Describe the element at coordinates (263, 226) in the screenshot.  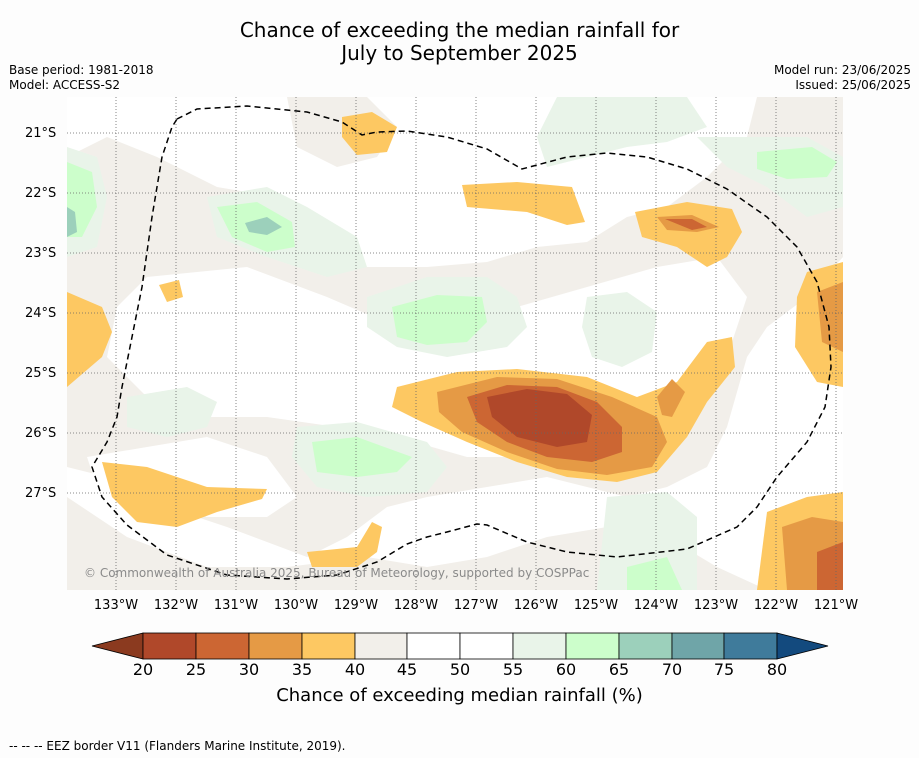
I see `teal-nw` at that location.